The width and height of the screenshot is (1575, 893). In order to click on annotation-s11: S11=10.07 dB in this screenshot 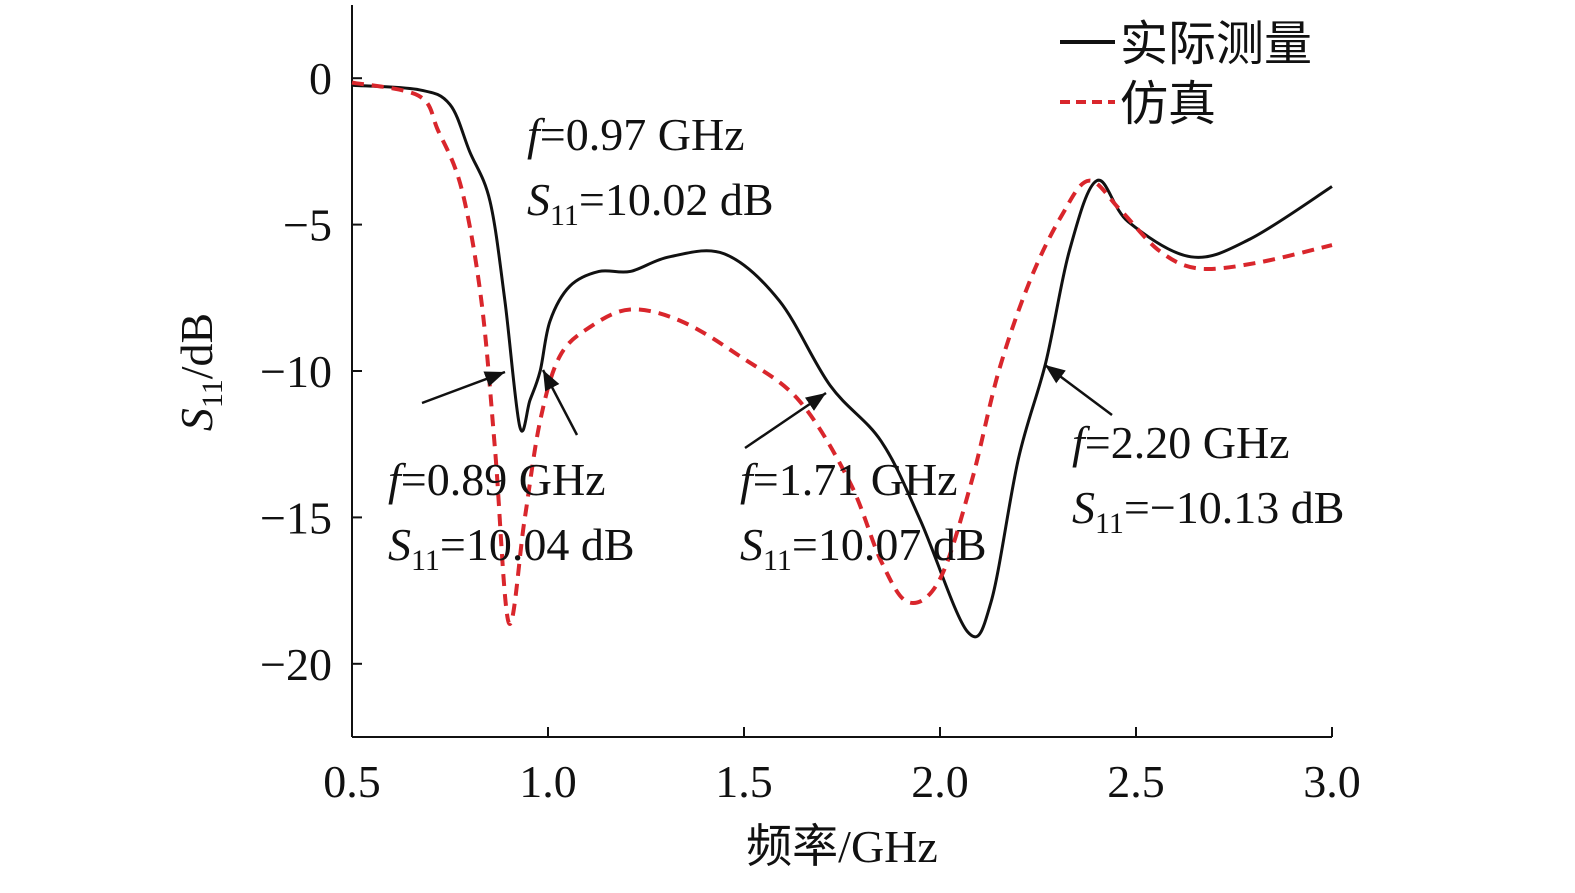, I will do `click(863, 548)`.